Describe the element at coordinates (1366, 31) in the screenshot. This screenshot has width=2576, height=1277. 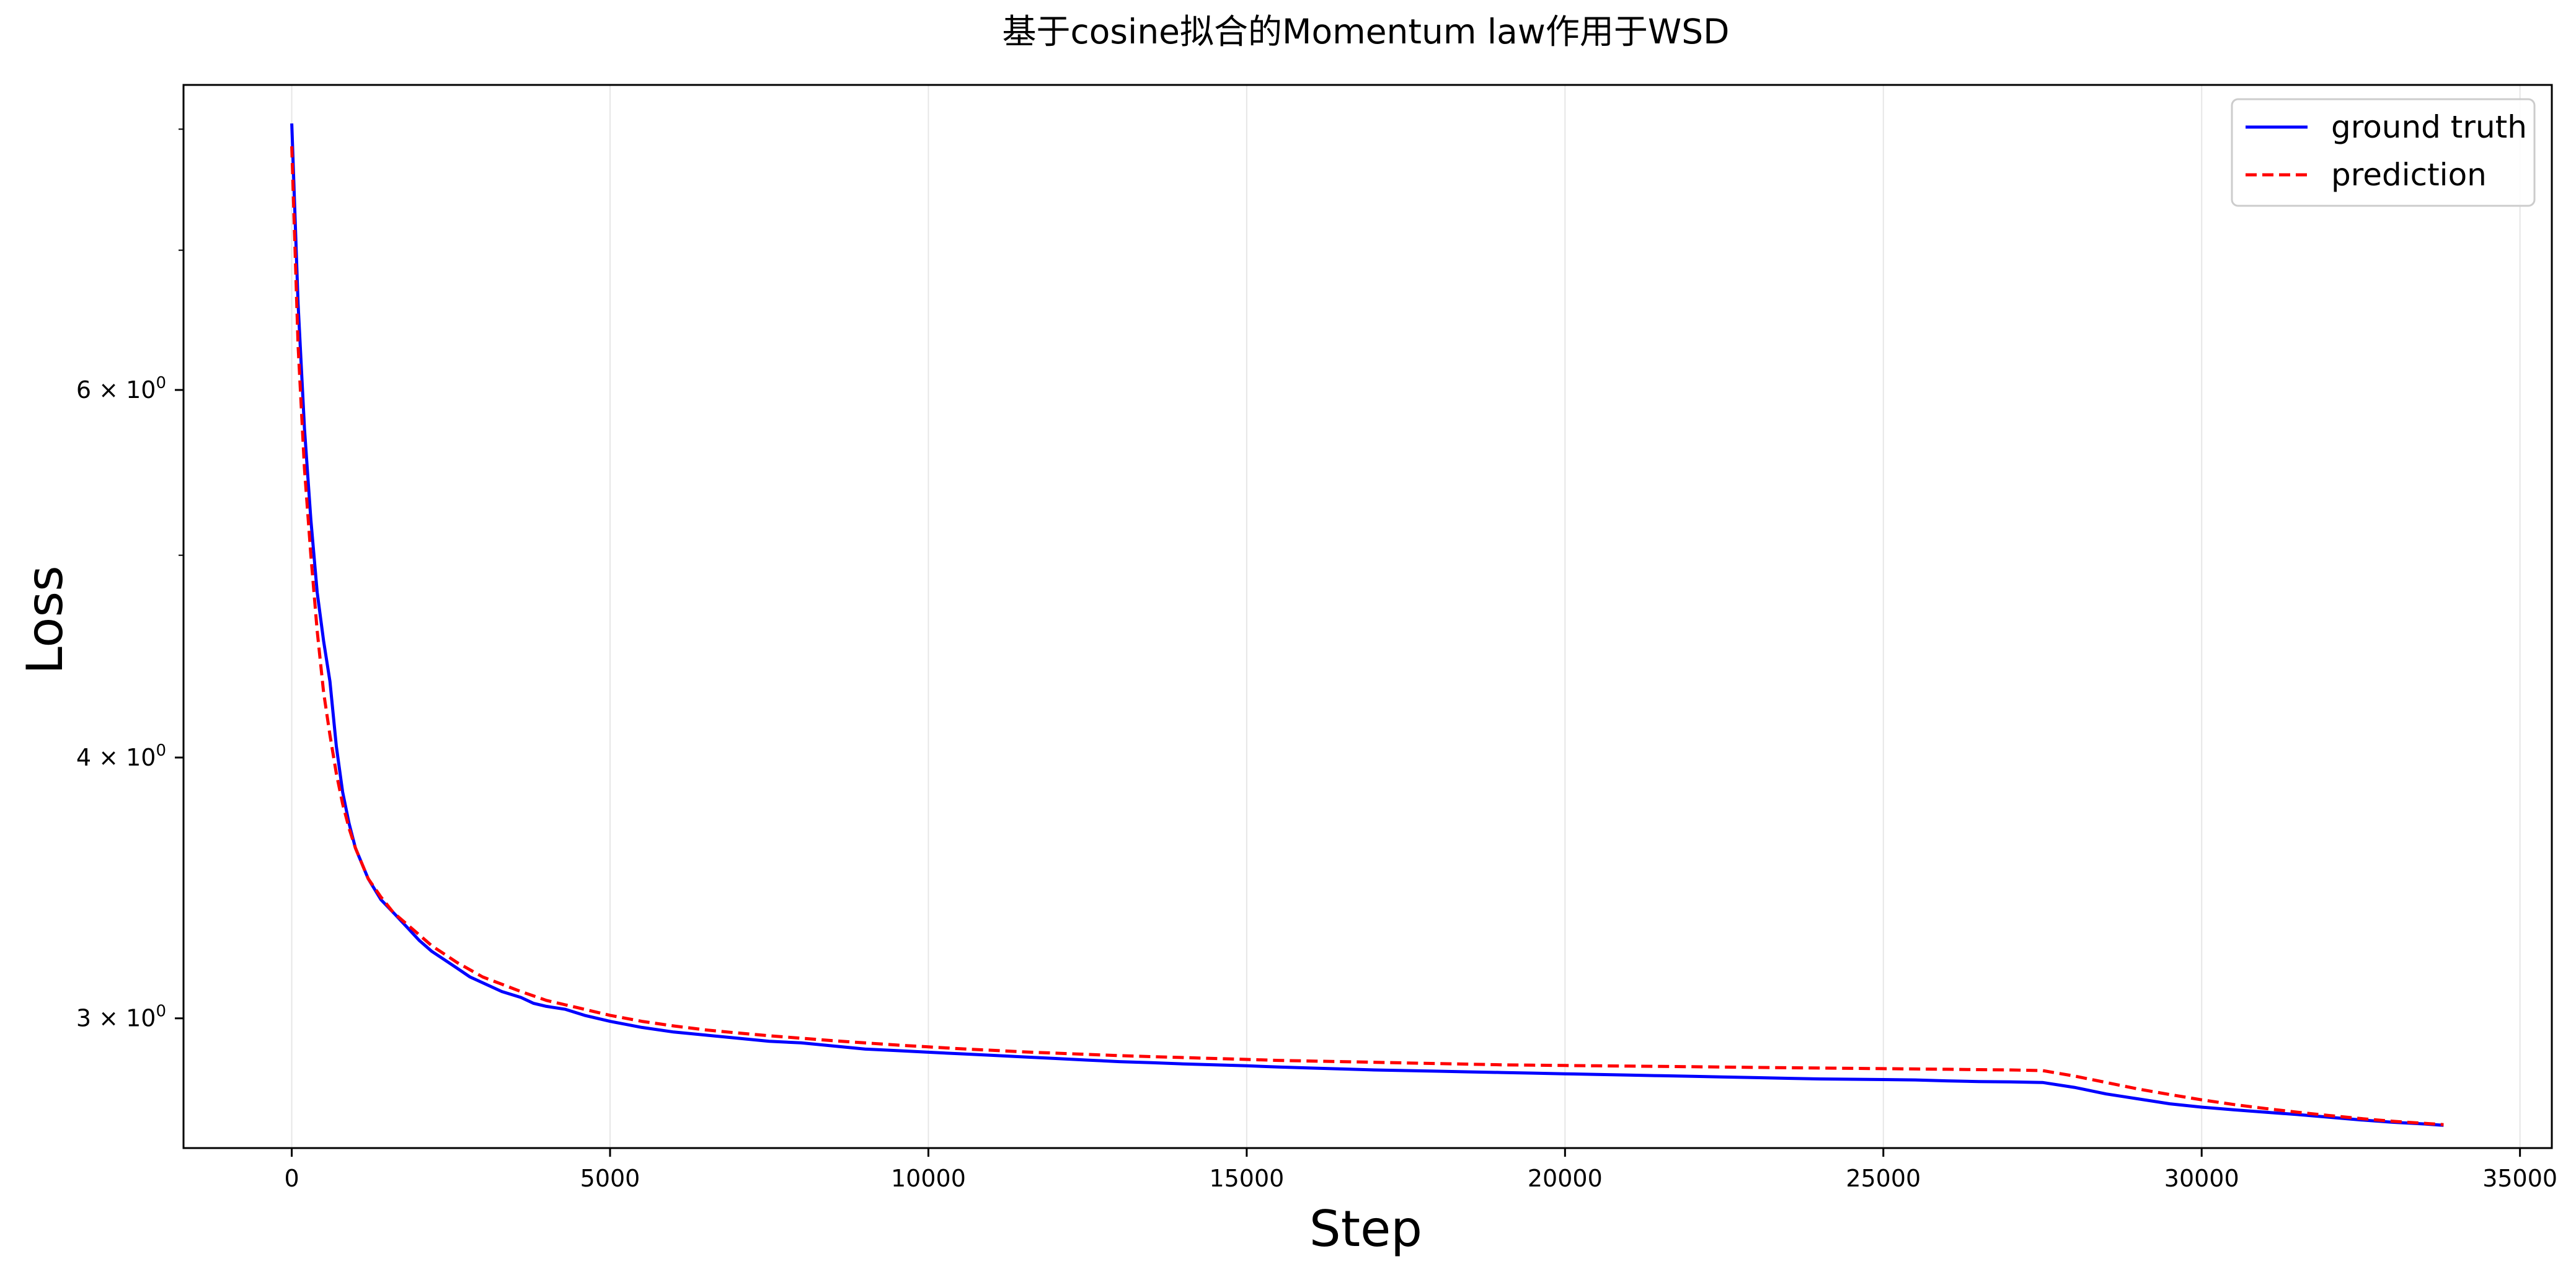
I see `chart-title: 基于cosine拟合的Momentum law作用于WSD` at that location.